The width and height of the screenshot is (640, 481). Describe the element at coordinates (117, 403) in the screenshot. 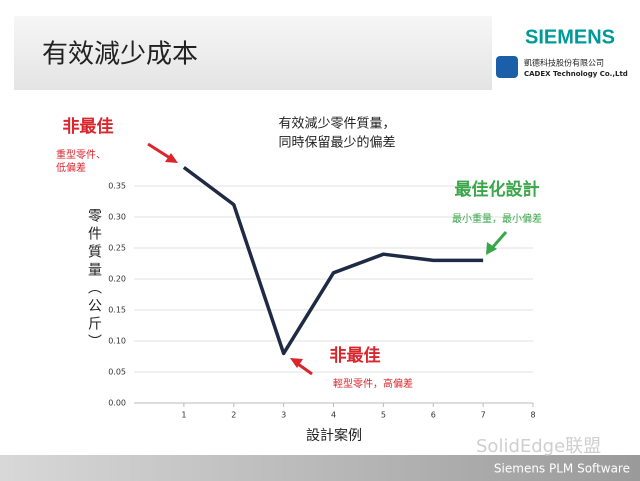

I see `y-tick-label: 0.00` at that location.